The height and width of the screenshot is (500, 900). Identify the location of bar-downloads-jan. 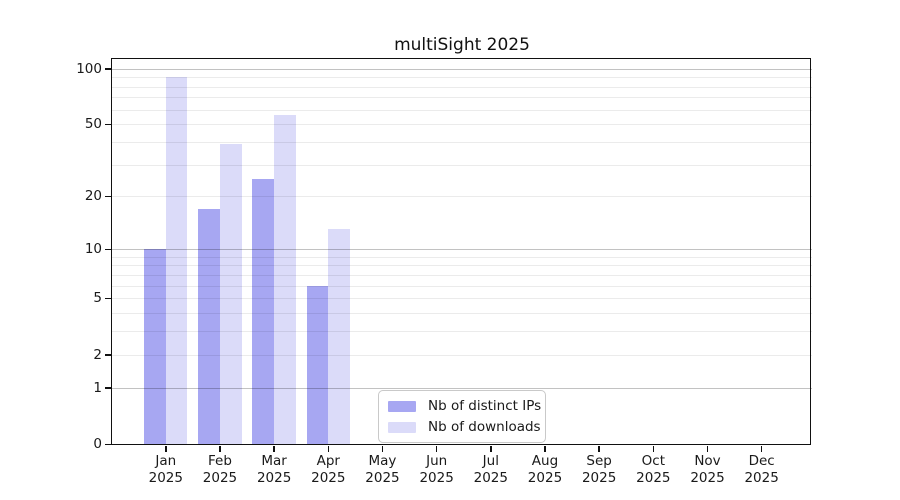
(176, 261).